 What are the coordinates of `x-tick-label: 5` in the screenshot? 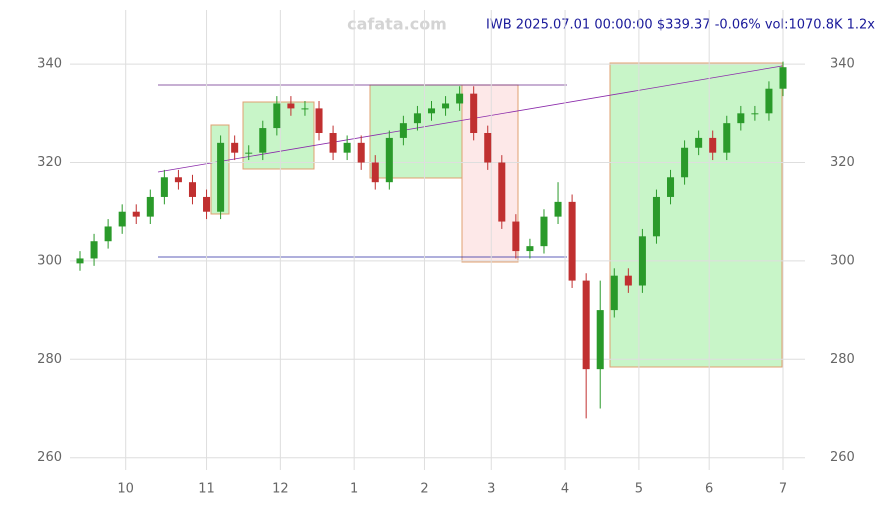 It's located at (639, 489).